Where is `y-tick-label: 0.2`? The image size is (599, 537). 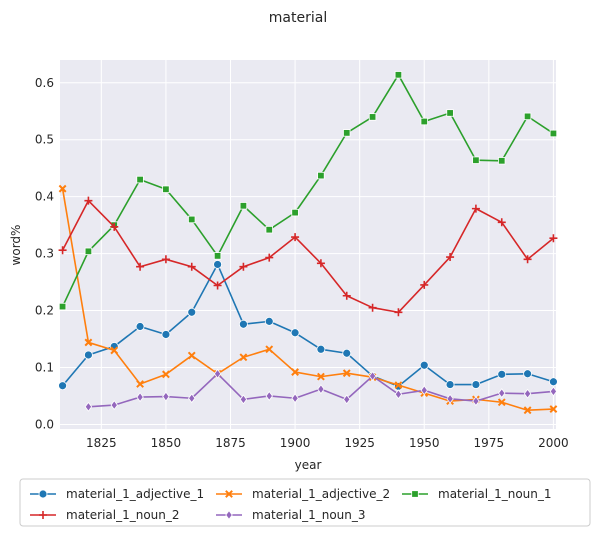 y-tick-label: 0.2 is located at coordinates (44, 311).